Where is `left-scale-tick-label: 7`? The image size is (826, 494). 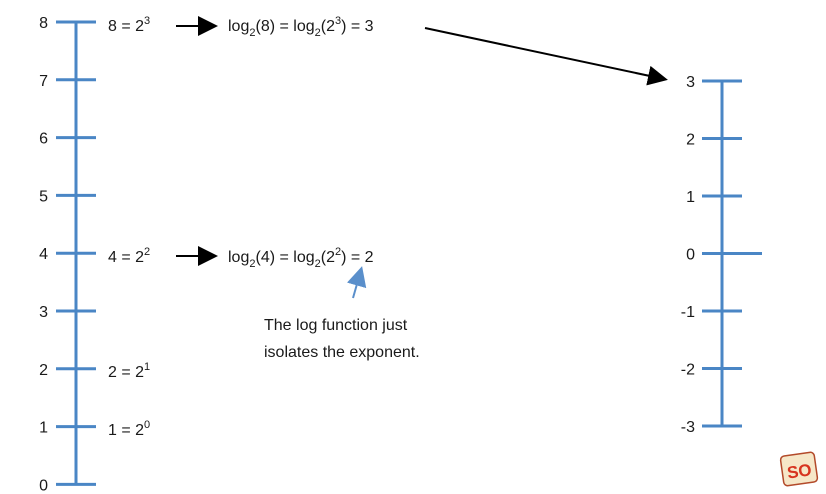 left-scale-tick-label: 7 is located at coordinates (43, 81).